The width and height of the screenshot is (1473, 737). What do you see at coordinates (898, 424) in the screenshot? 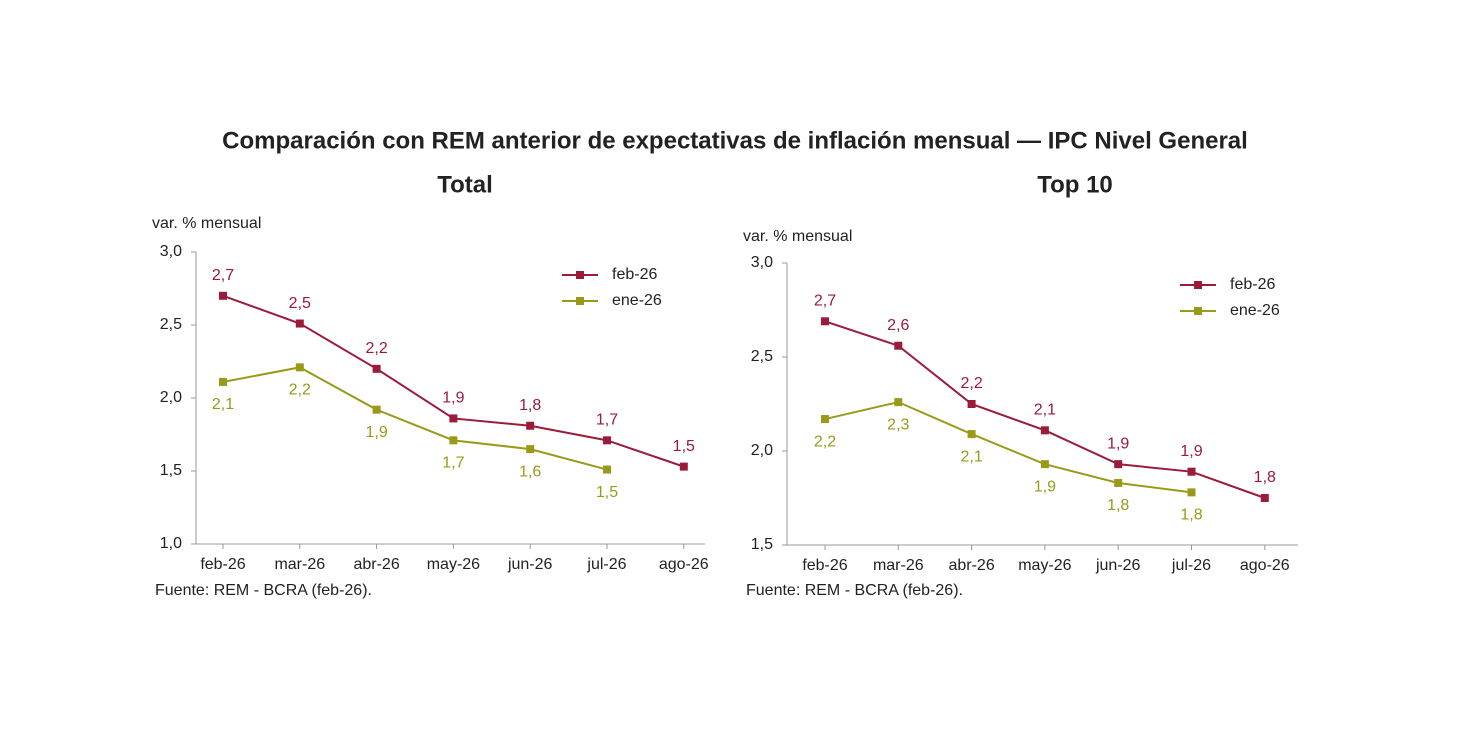
I see `data-label: 2,3` at bounding box center [898, 424].